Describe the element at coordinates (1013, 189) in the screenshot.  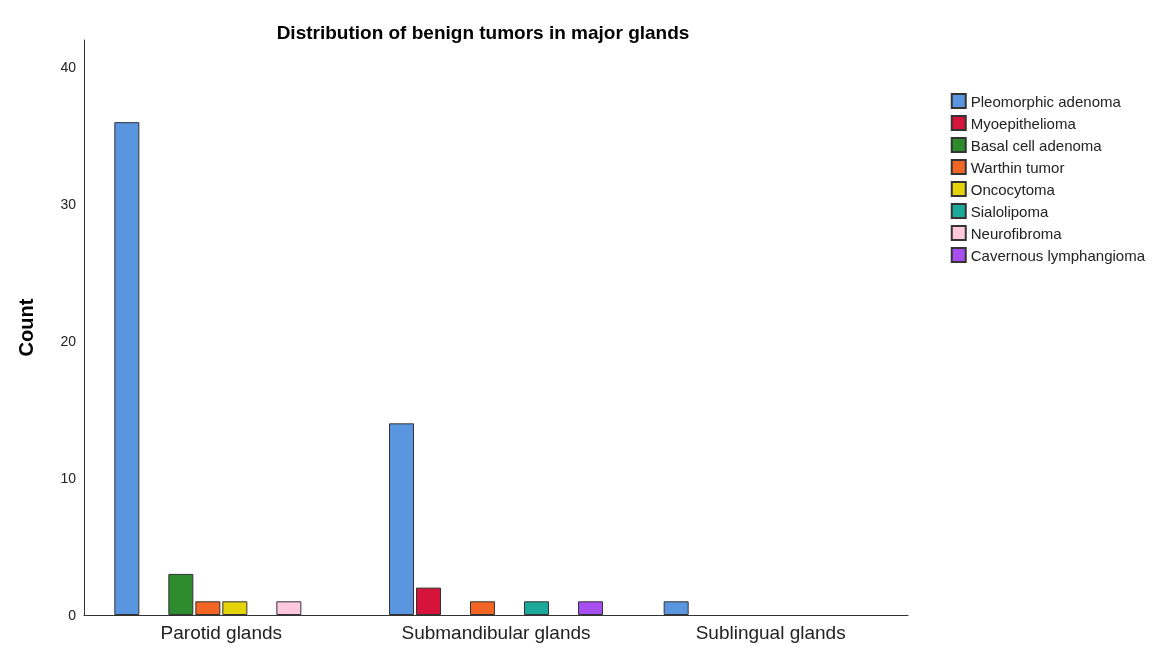
I see `legend-label: Oncocytoma` at that location.